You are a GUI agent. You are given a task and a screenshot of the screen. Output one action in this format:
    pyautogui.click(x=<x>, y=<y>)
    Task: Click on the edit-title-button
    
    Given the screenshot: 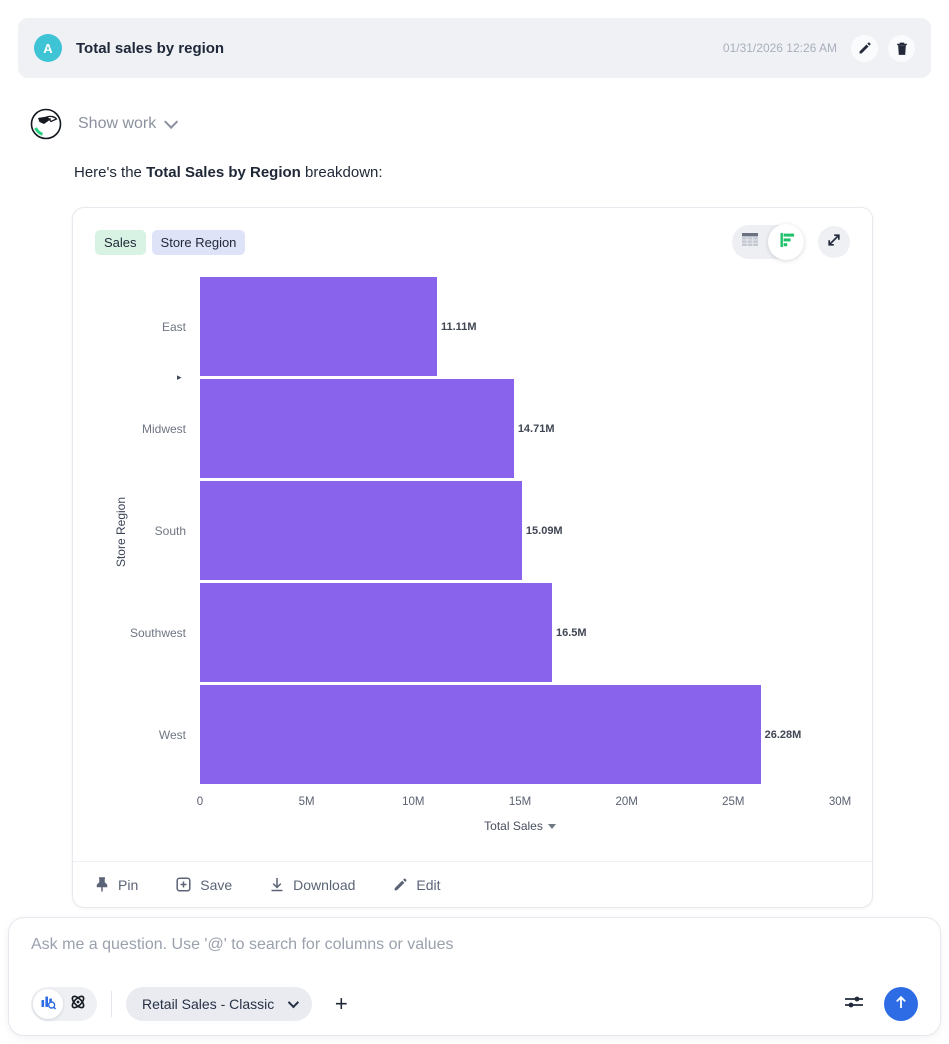 What is the action you would take?
    pyautogui.click(x=864, y=48)
    